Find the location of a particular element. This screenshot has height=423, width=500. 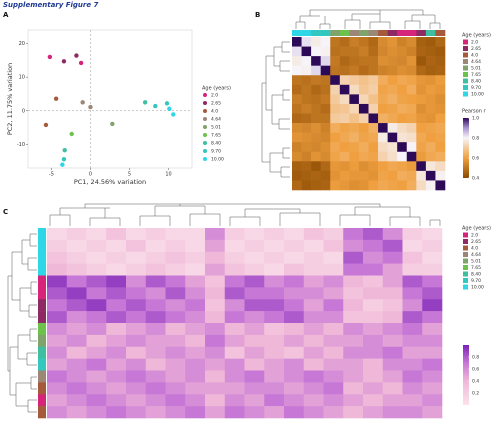

figure-title: Supplementary Figure 7 is located at coordinates (51, 5).